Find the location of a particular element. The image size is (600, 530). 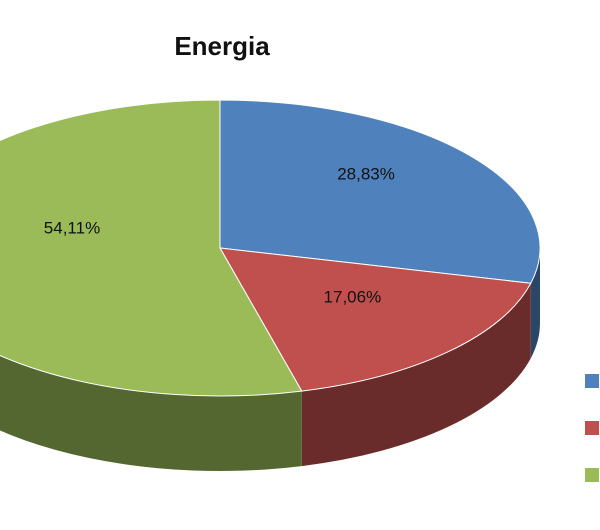

data-label: 54,11% is located at coordinates (72, 228).